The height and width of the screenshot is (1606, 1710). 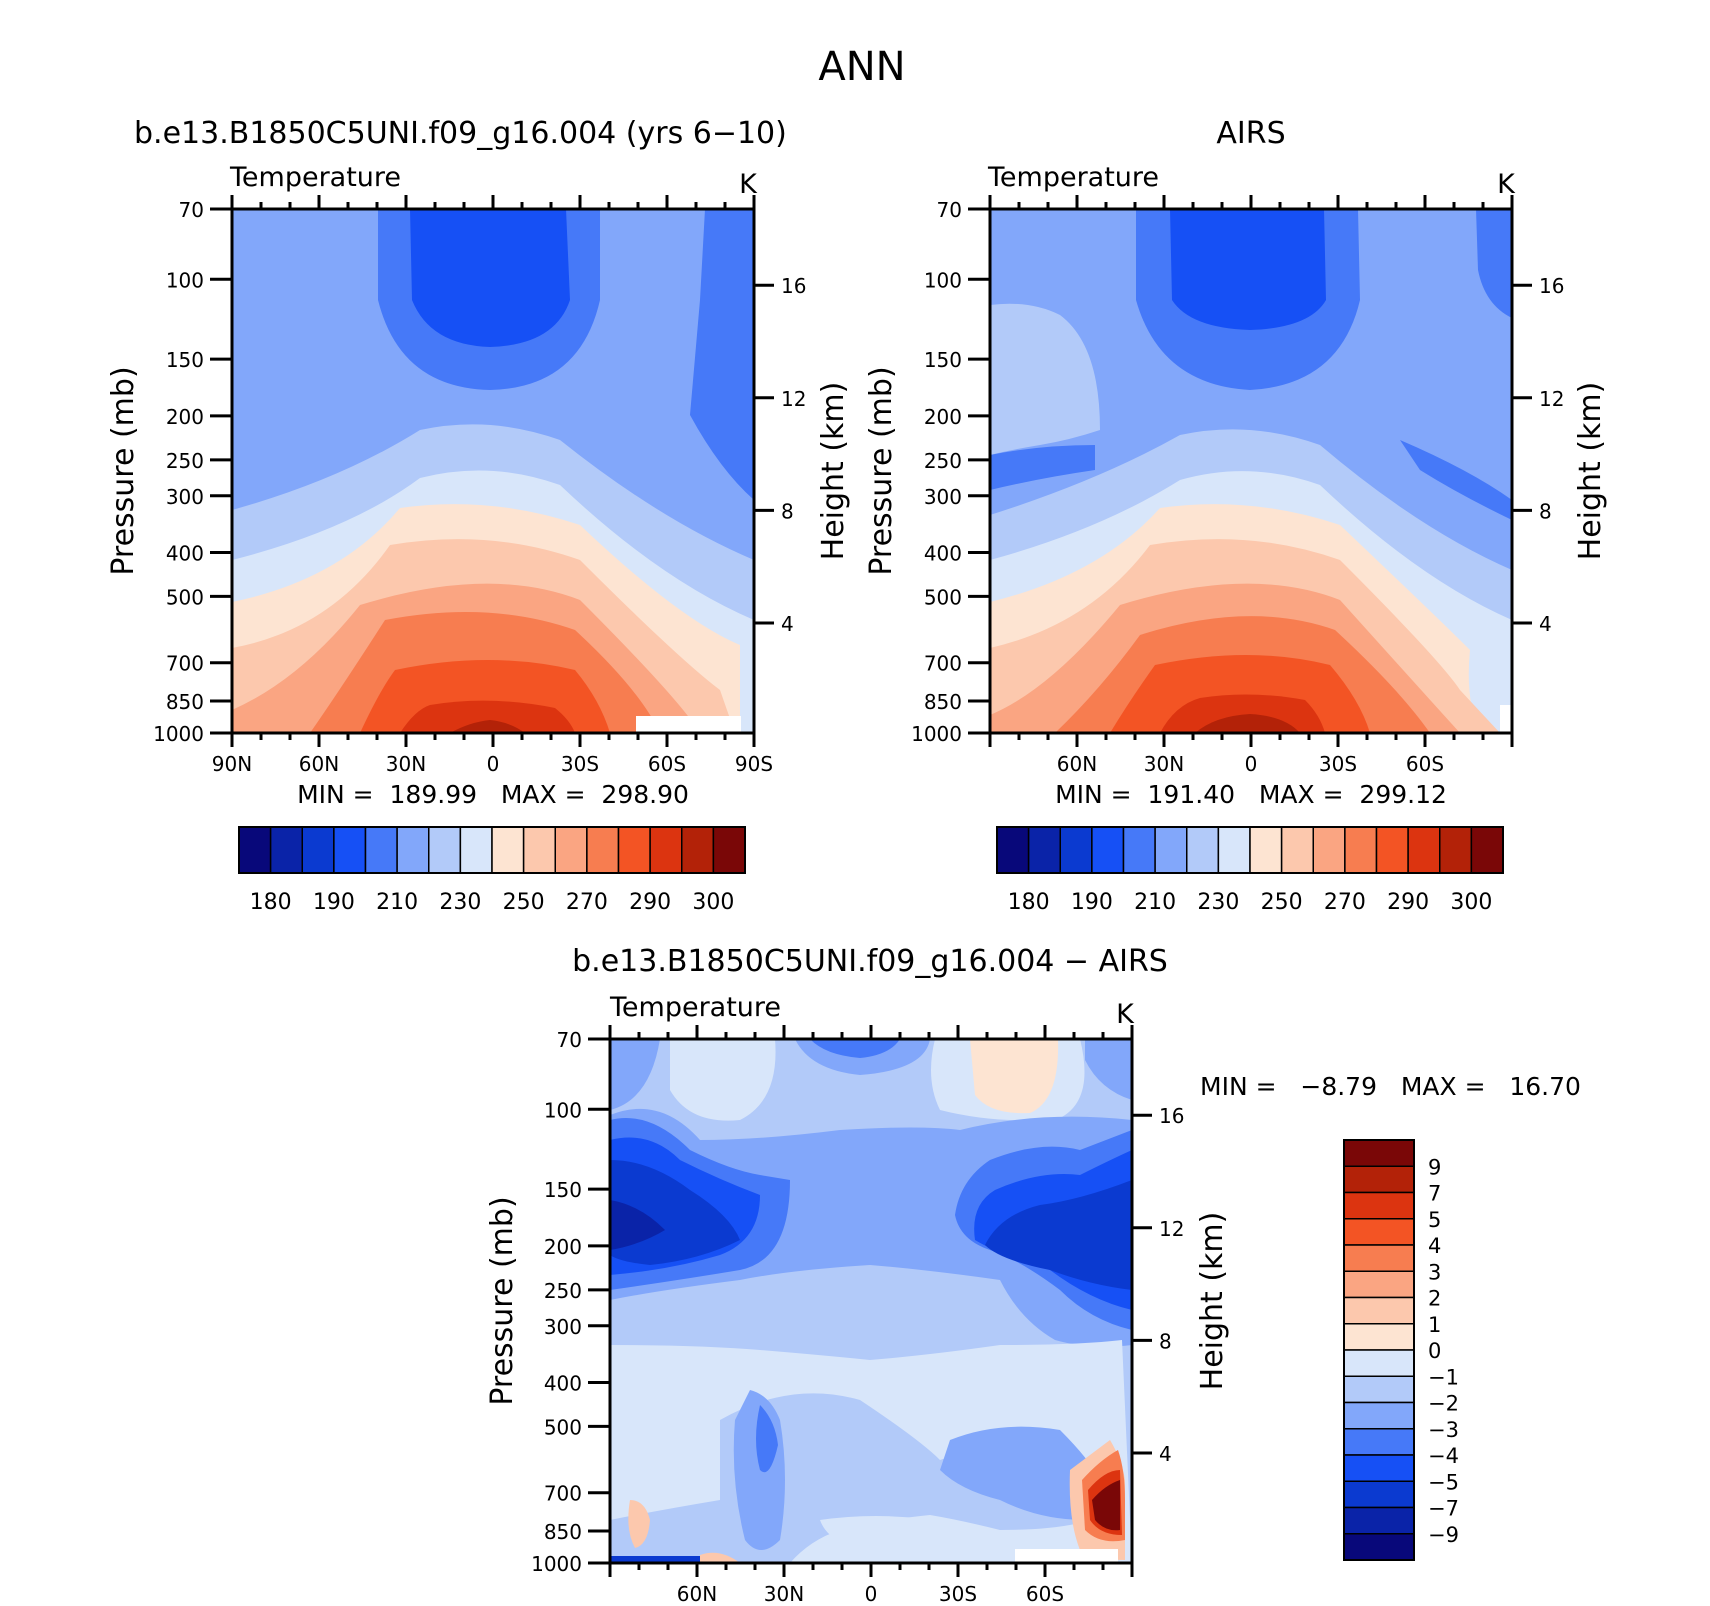 What do you see at coordinates (1282, 902) in the screenshot?
I see `colorbar-label: 250` at bounding box center [1282, 902].